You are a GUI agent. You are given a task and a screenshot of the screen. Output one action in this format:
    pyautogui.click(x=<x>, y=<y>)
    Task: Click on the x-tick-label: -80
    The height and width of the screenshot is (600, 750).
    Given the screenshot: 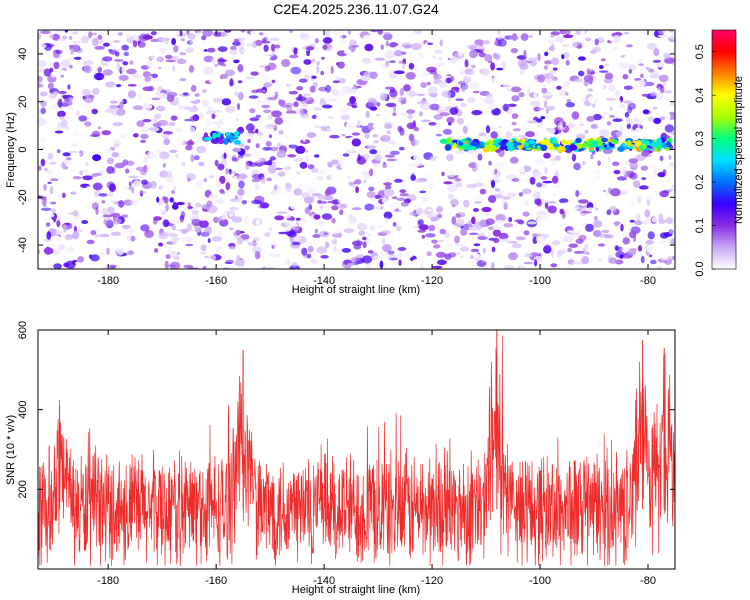 What is the action you would take?
    pyautogui.click(x=648, y=581)
    